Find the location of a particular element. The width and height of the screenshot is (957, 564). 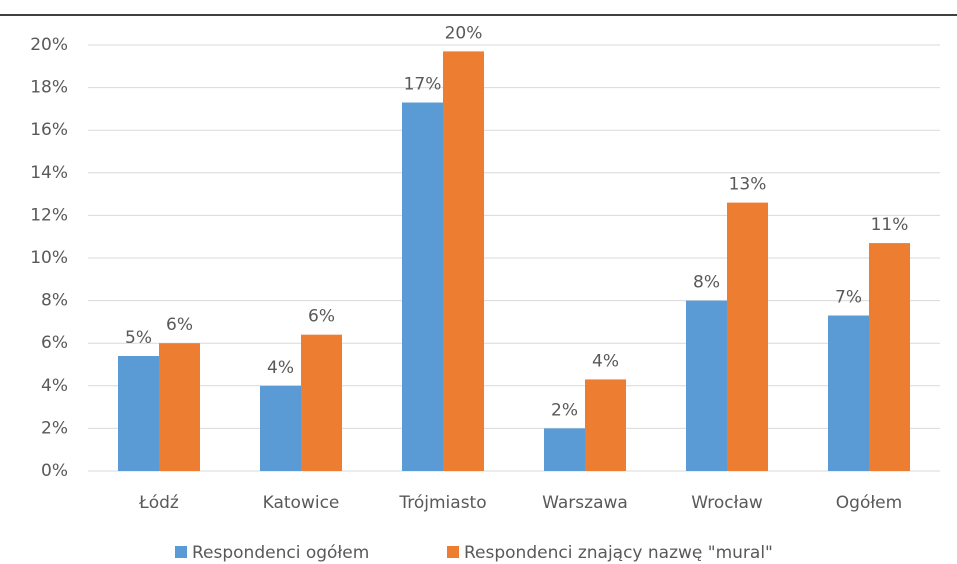

legend-label: Respondenci znający nazwę "mural" is located at coordinates (618, 553).